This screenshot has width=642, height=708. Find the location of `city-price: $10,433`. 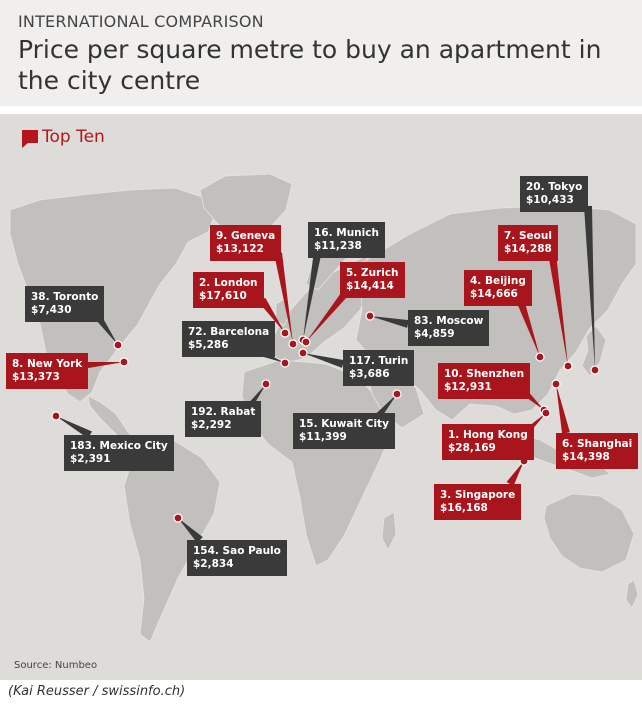

city-price: $10,433 is located at coordinates (550, 200).